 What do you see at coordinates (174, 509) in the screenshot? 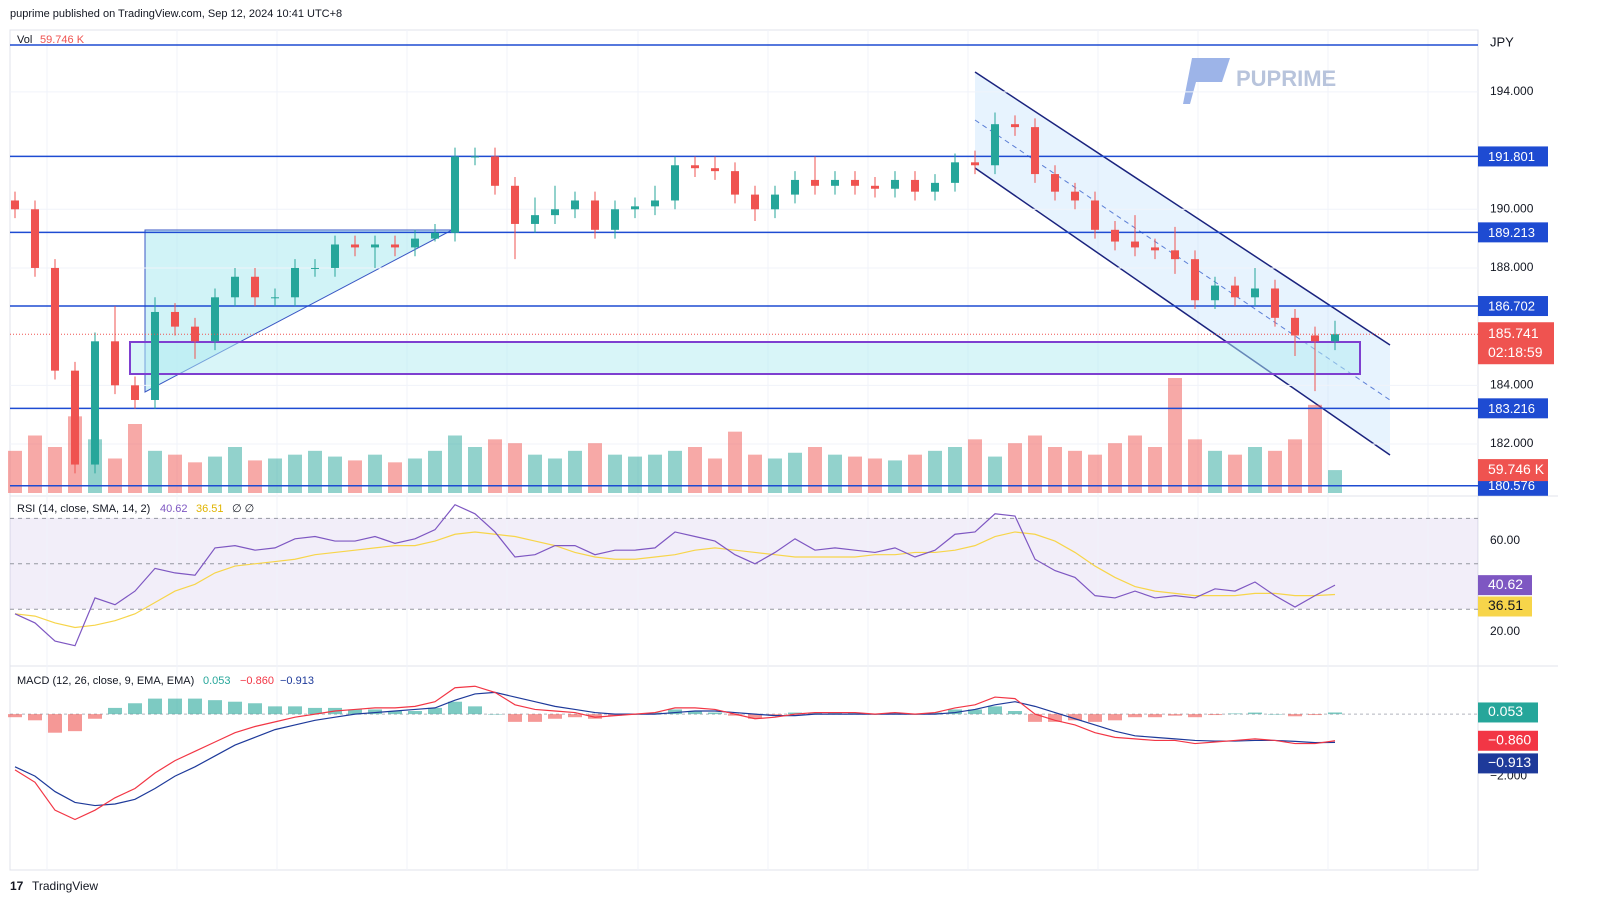
I see `rsi-legend-value: 40.62` at bounding box center [174, 509].